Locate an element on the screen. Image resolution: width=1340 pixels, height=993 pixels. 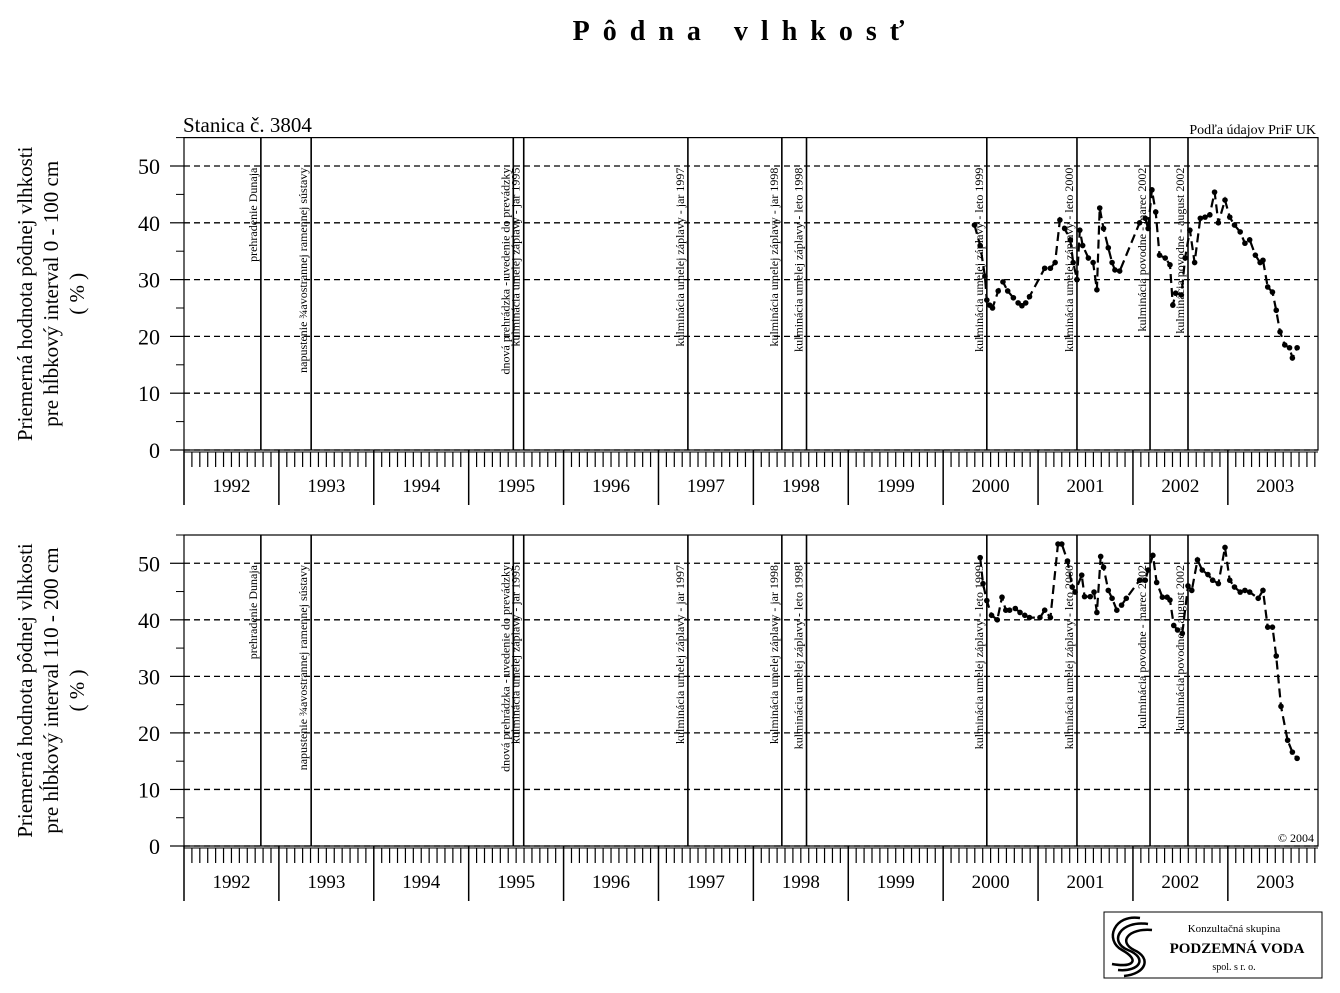
x-tick-label: 1995 is located at coordinates (516, 882).